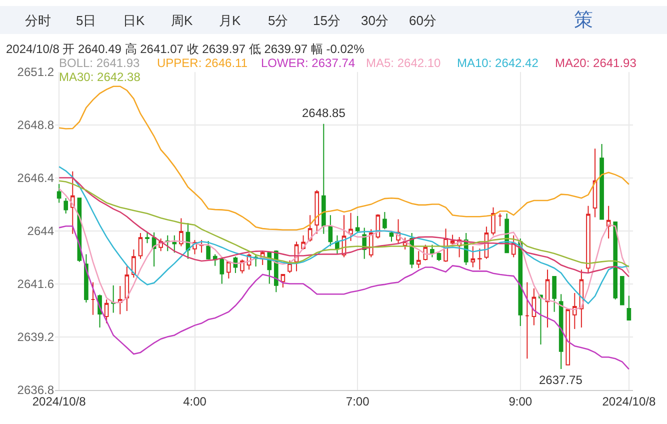  Describe the element at coordinates (35, 178) in the screenshot. I see `y-tick-label: 2646.4` at that location.